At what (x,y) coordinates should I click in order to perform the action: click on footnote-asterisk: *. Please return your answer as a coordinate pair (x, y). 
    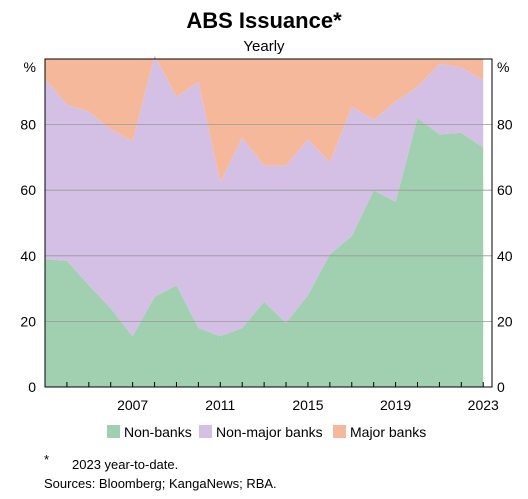
    Looking at the image, I should click on (47, 459).